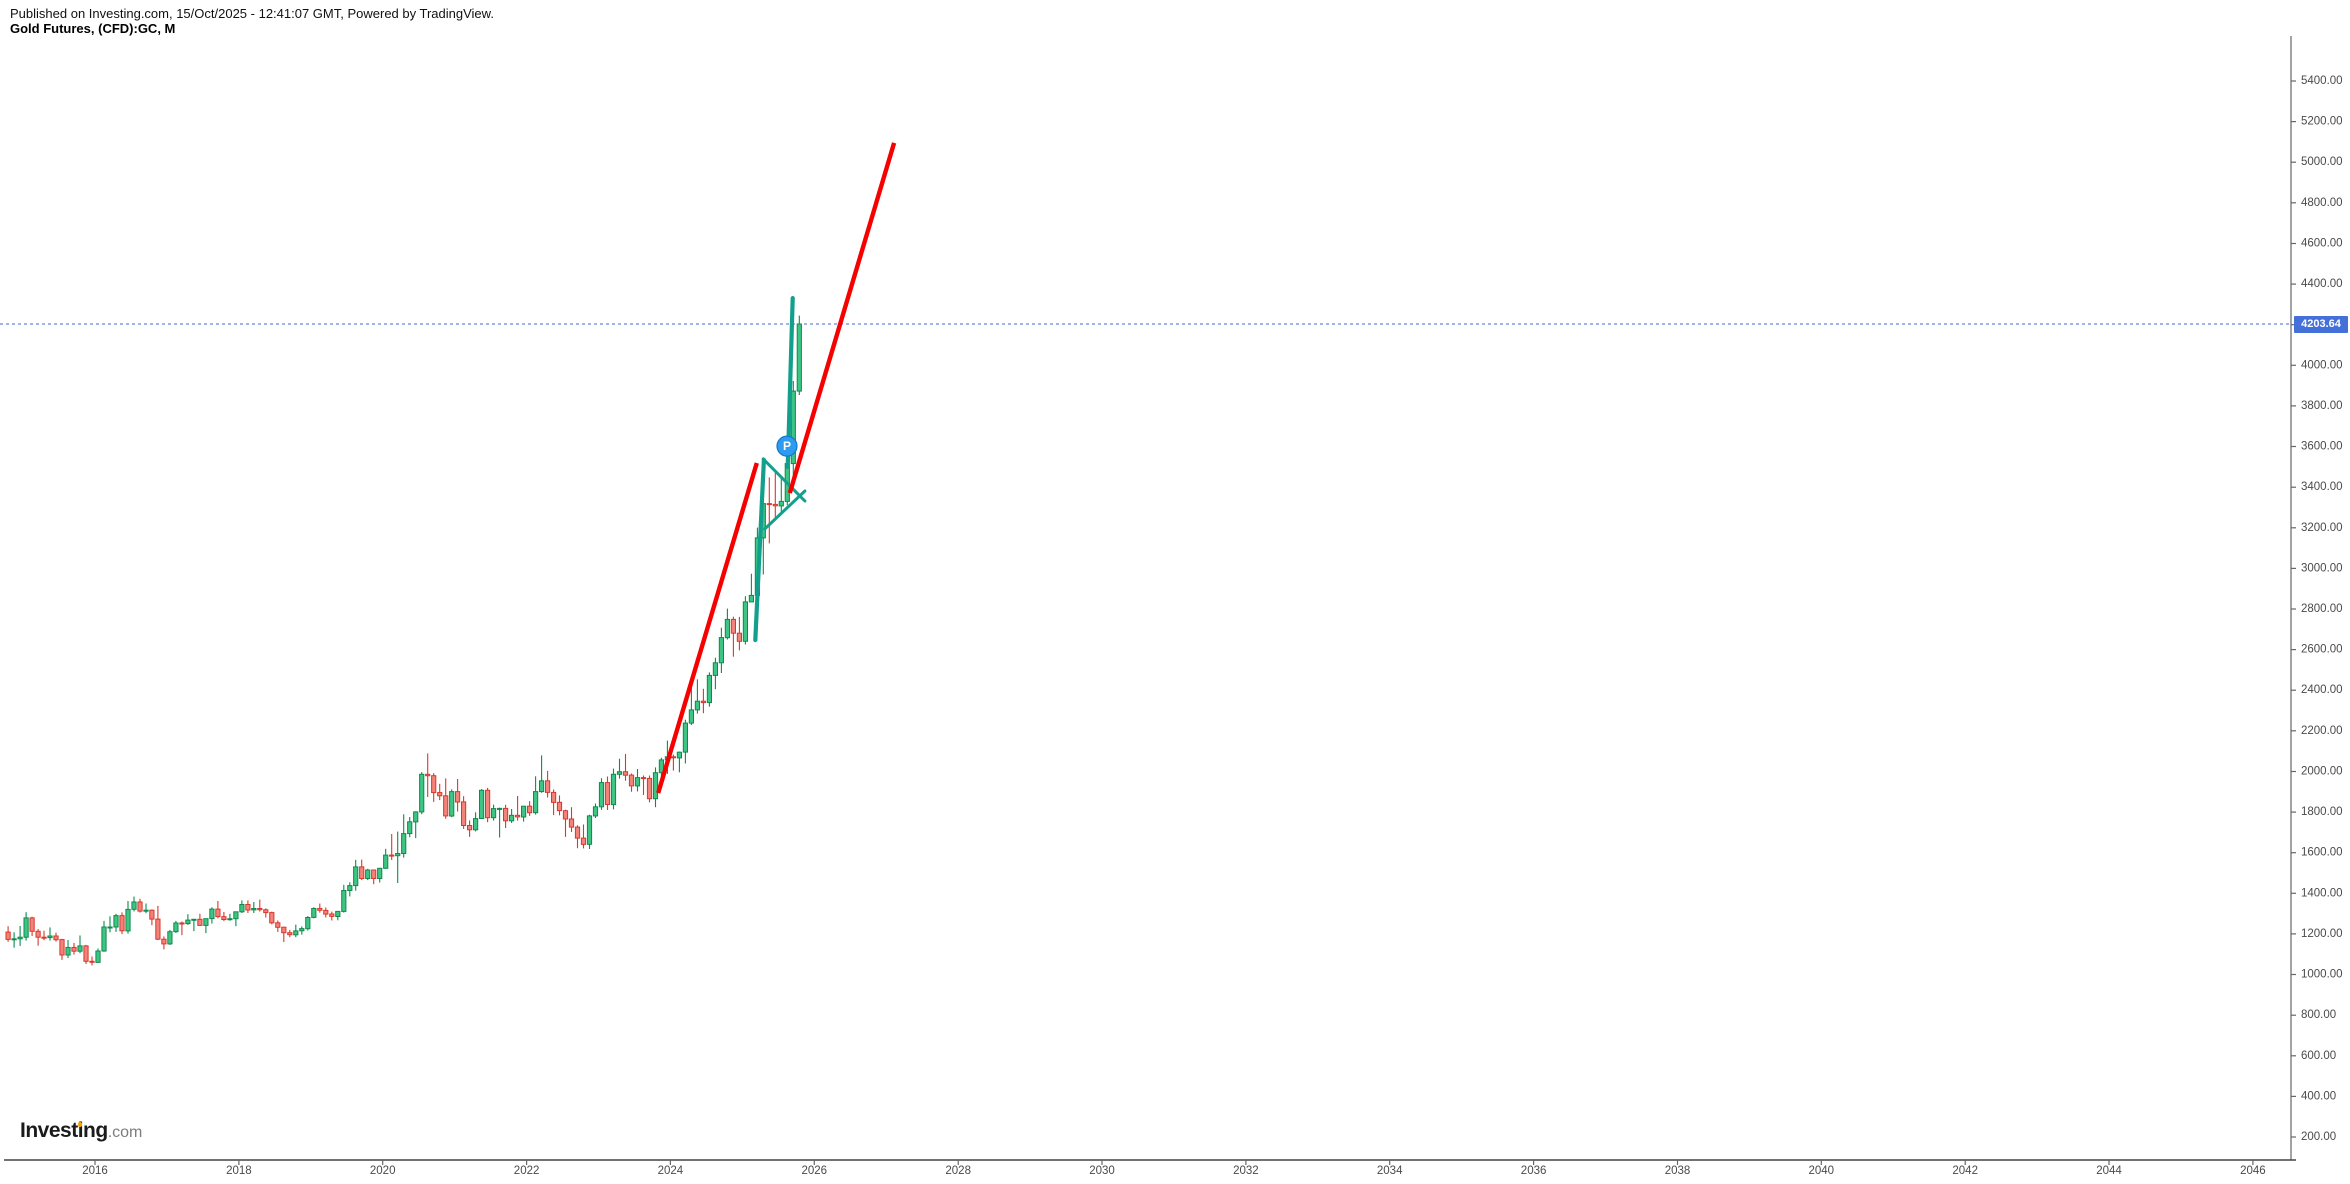 This screenshot has height=1184, width=2350. Describe the element at coordinates (2322, 447) in the screenshot. I see `y-tick-label: 3600.00` at that location.